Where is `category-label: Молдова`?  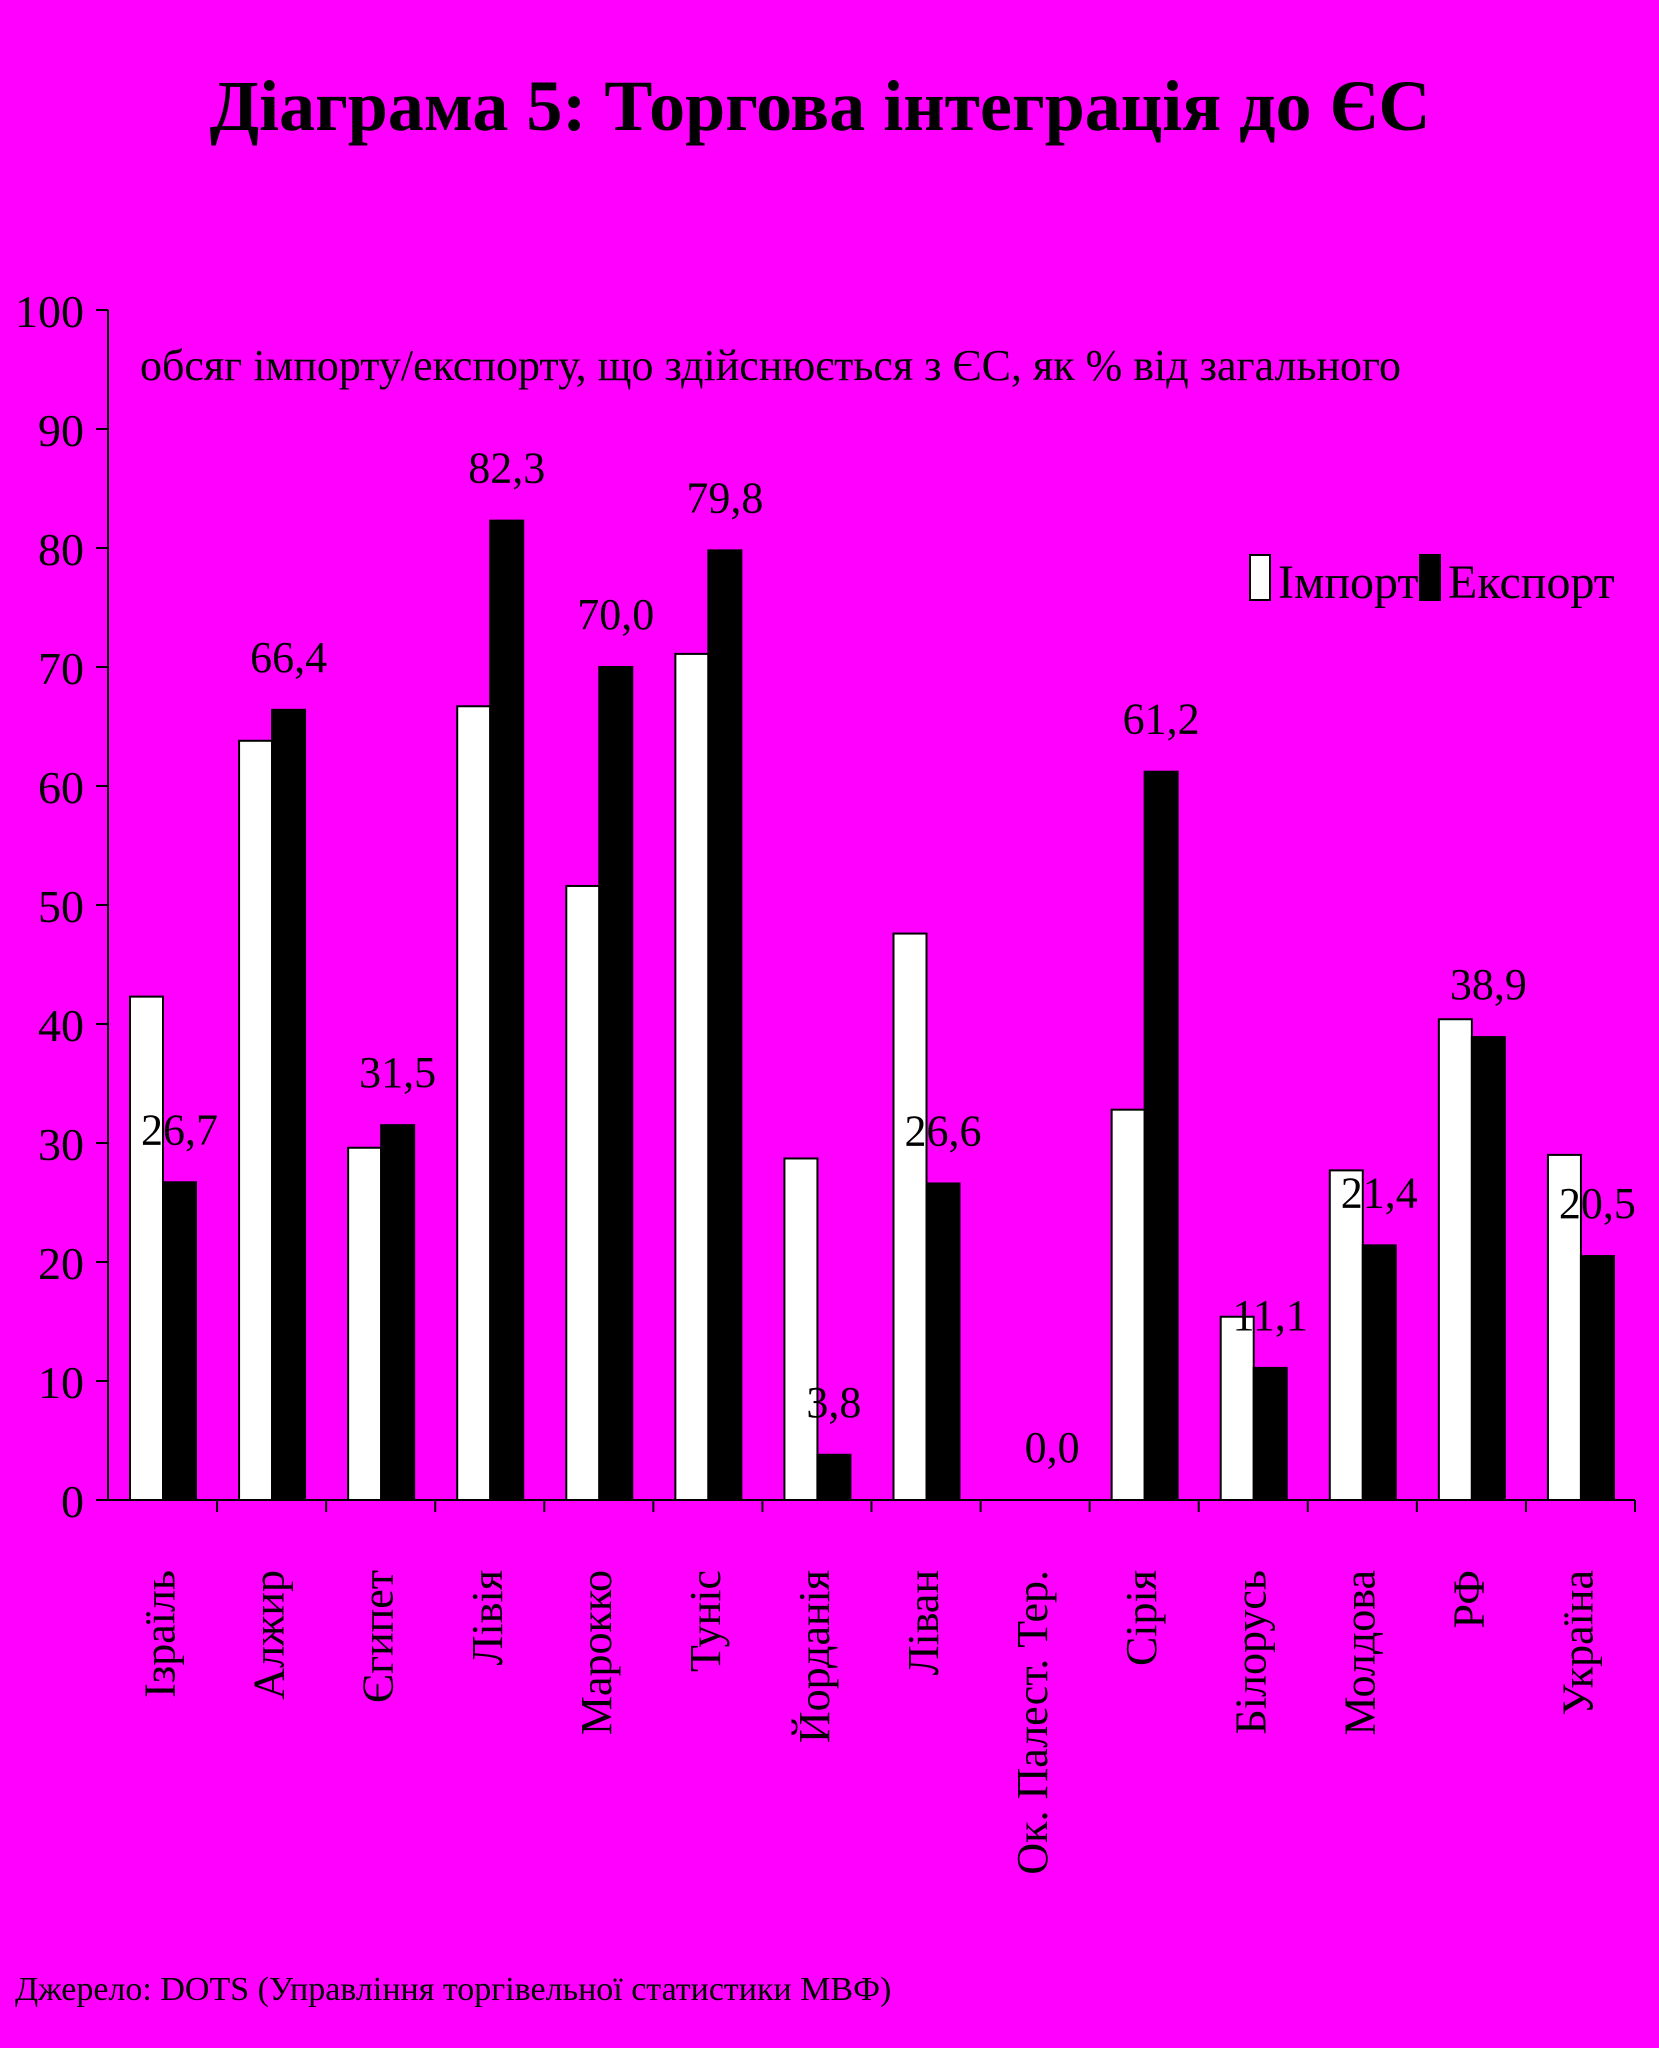 category-label: Молдова is located at coordinates (1359, 1653).